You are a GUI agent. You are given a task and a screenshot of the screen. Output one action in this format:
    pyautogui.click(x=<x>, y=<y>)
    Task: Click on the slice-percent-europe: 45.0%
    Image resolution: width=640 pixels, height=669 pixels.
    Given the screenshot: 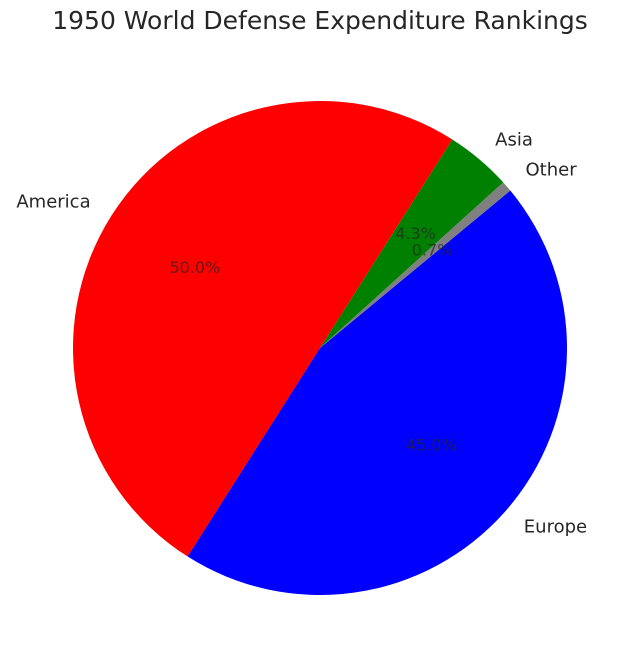 What is the action you would take?
    pyautogui.click(x=431, y=445)
    